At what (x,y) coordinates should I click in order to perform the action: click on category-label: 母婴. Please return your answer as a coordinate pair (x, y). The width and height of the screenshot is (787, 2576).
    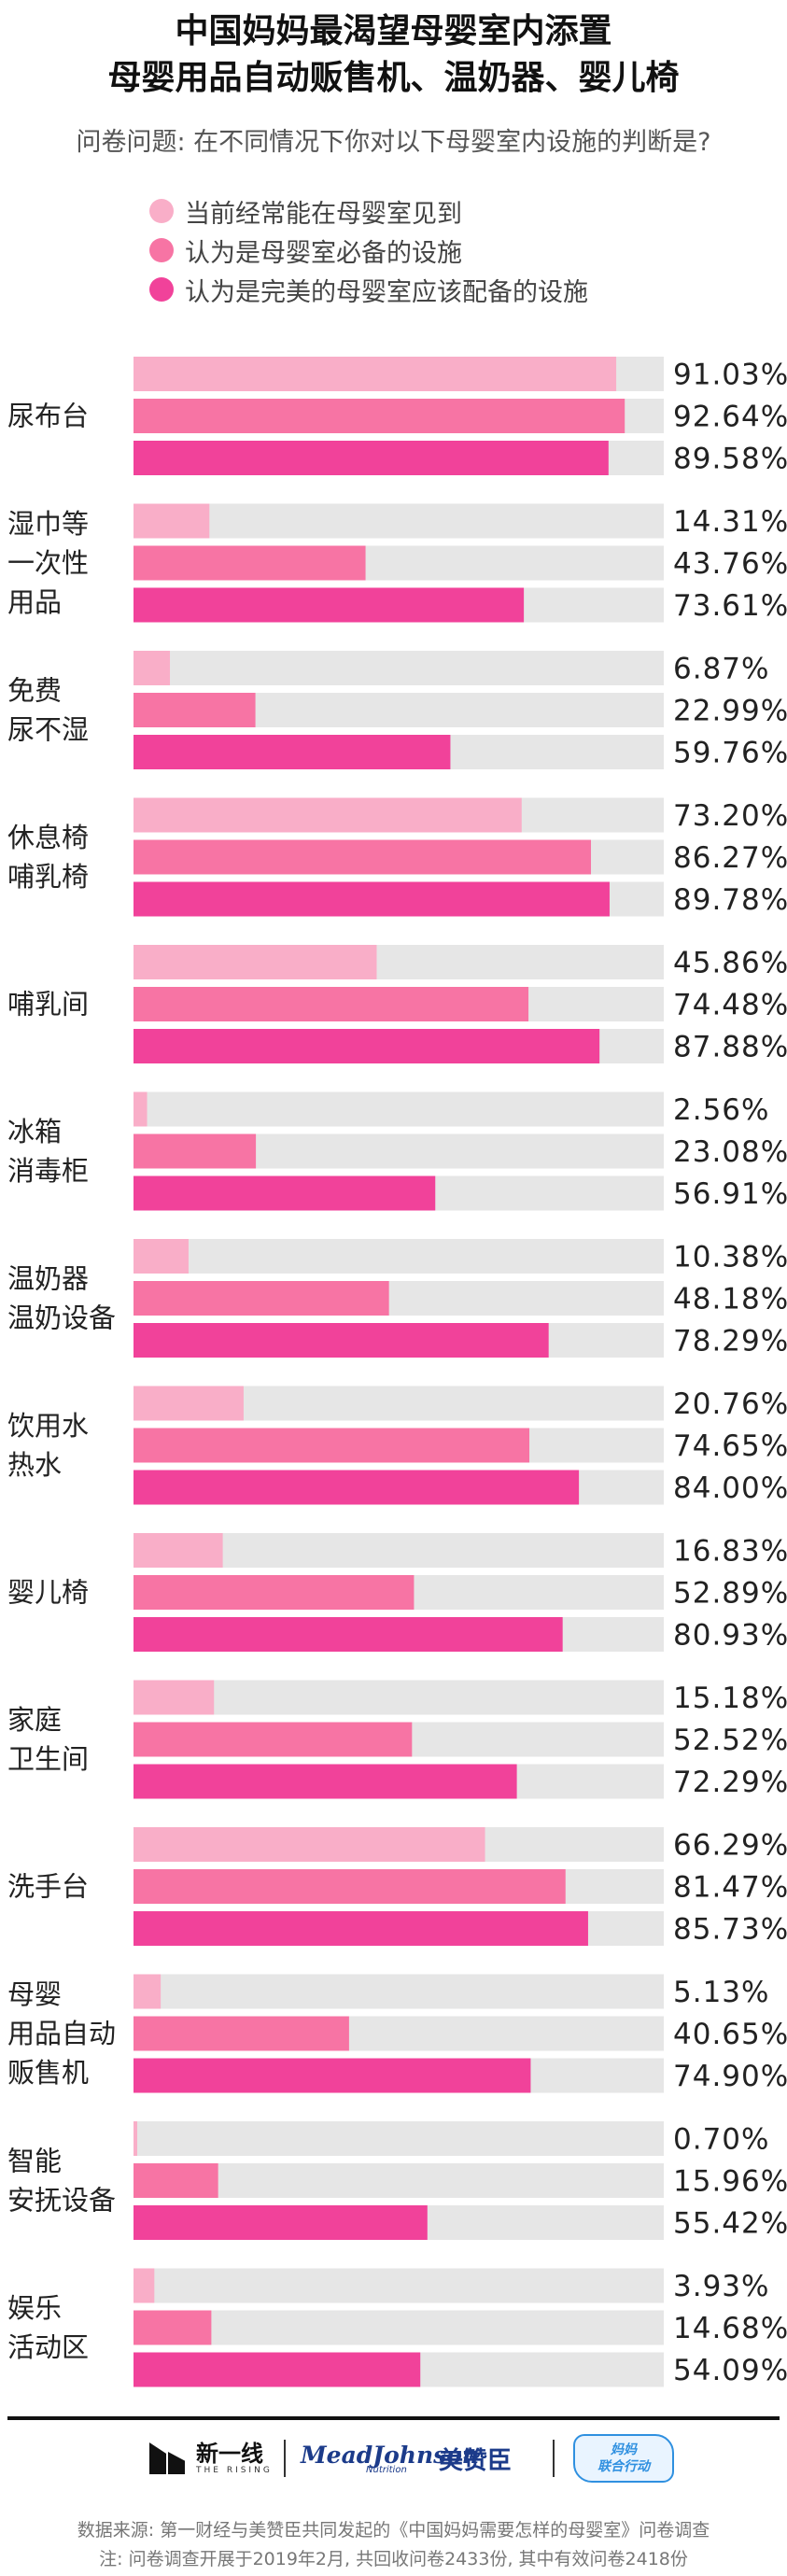
    Looking at the image, I should click on (34, 1994).